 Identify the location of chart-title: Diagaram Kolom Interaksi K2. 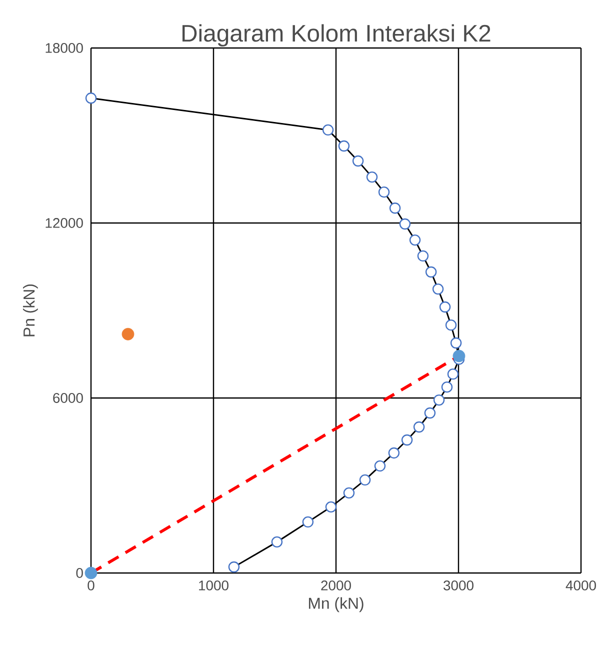
(336, 35).